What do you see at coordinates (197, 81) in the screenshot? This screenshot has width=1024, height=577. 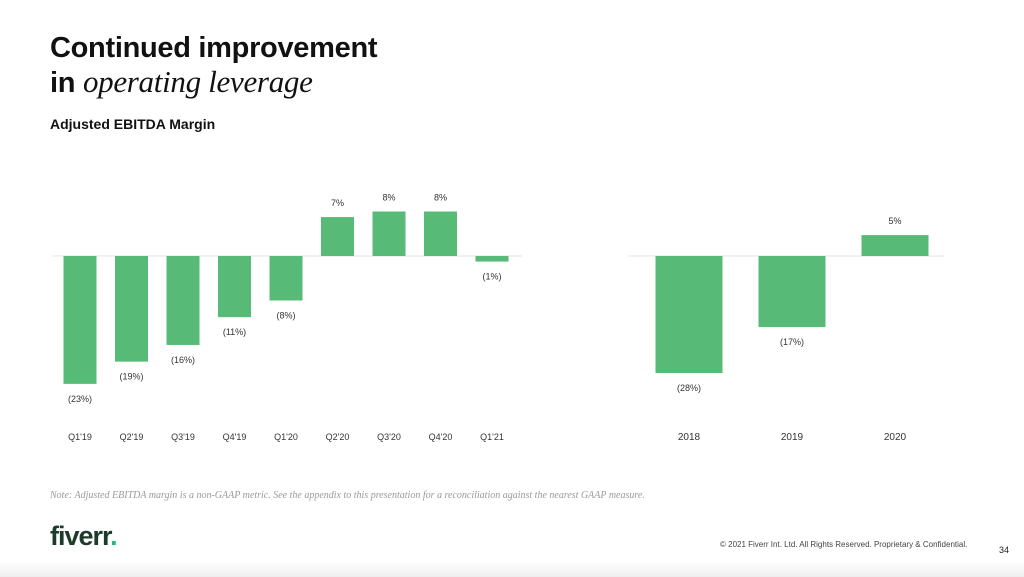 I see `title-line-2-italic: operating leverage` at bounding box center [197, 81].